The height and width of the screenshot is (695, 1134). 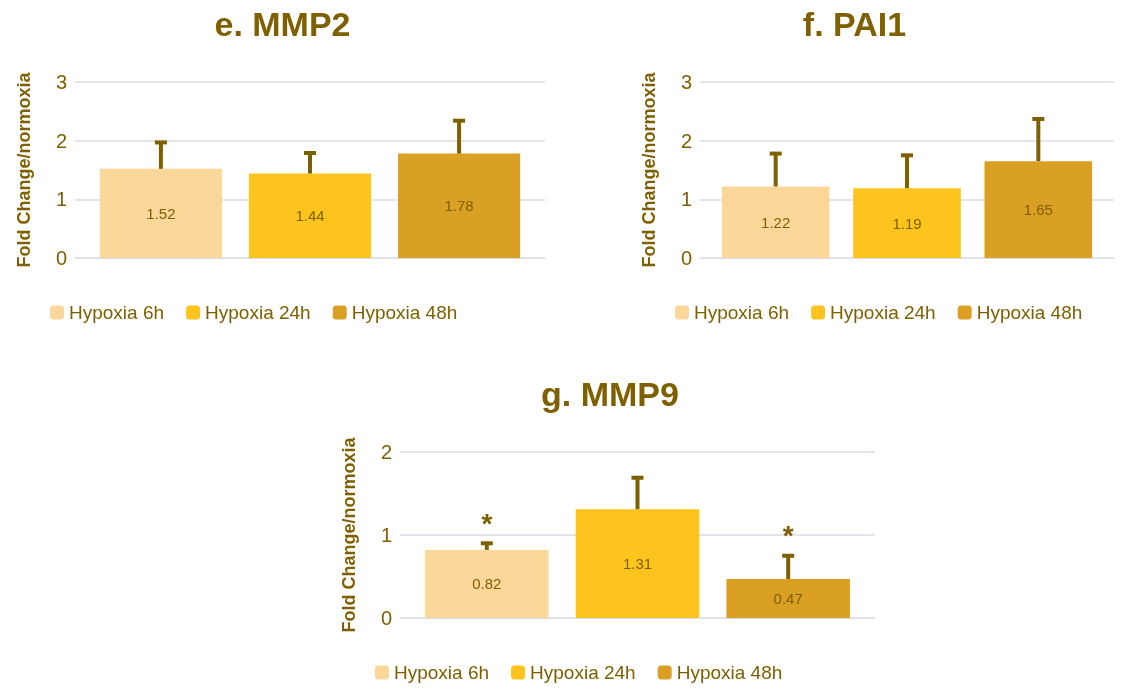 I want to click on data-label: 0.82, so click(x=487, y=584).